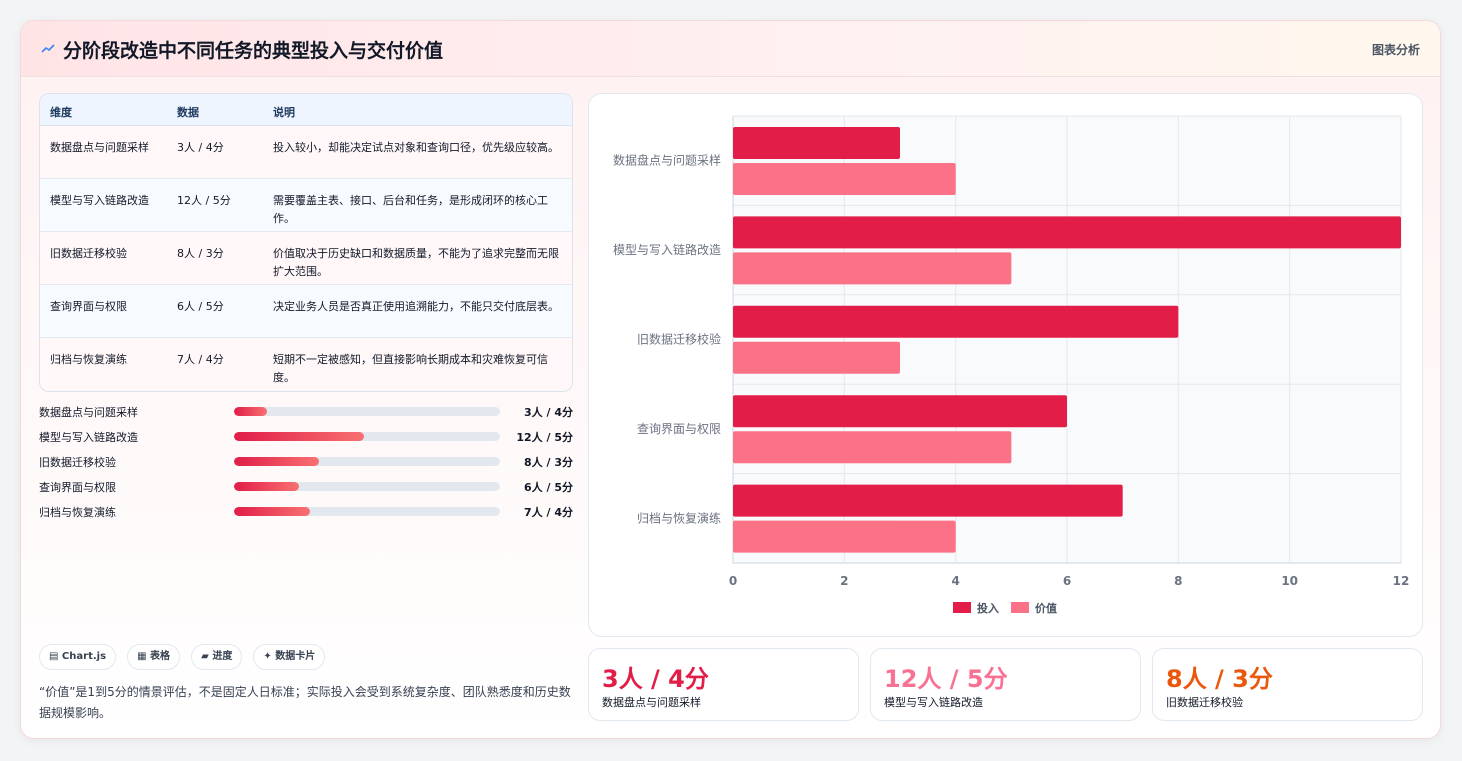  What do you see at coordinates (88, 412) in the screenshot?
I see `progress-label: 数据盘点与问题采样` at bounding box center [88, 412].